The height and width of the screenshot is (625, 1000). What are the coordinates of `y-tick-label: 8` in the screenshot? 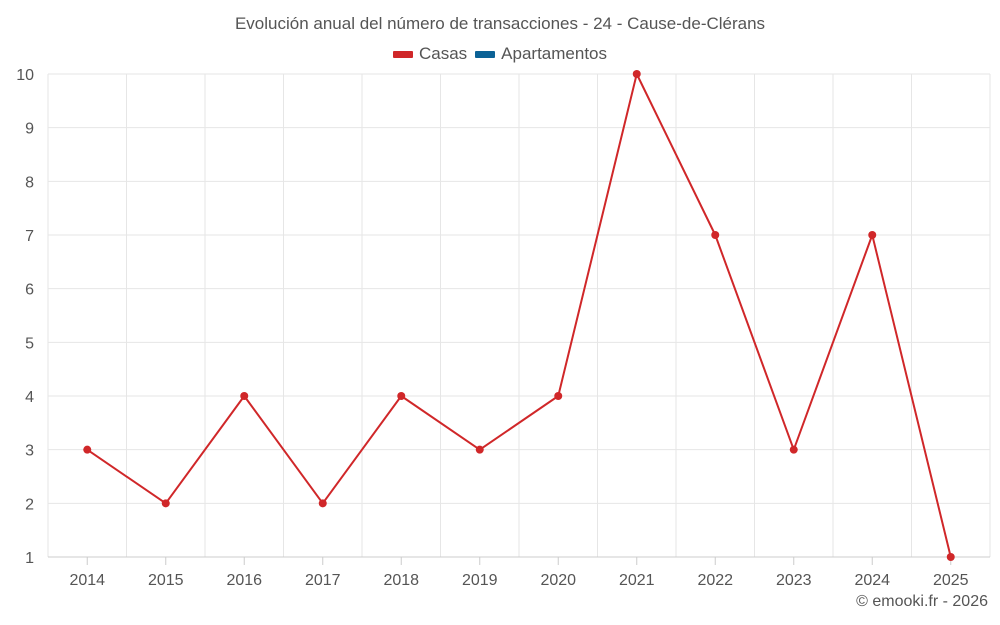 It's located at (29, 182).